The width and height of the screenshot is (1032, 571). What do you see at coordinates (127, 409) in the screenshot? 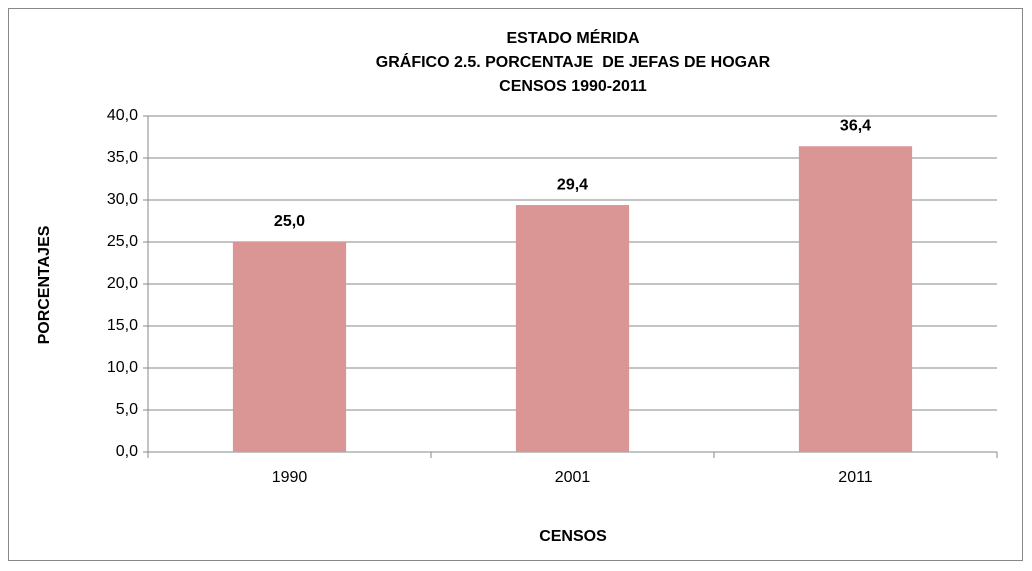
I see `y-tick-label: 5,0` at bounding box center [127, 409].